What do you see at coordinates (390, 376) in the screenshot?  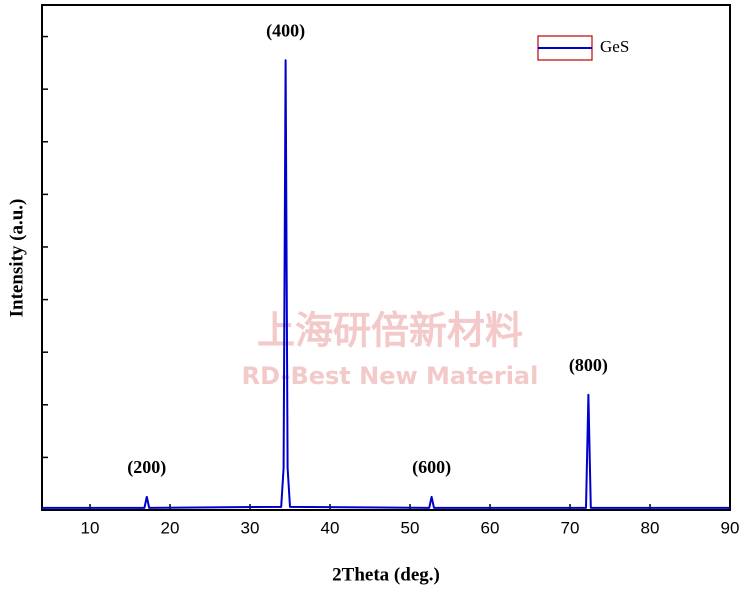 I see `watermark: RD-Best New Material` at bounding box center [390, 376].